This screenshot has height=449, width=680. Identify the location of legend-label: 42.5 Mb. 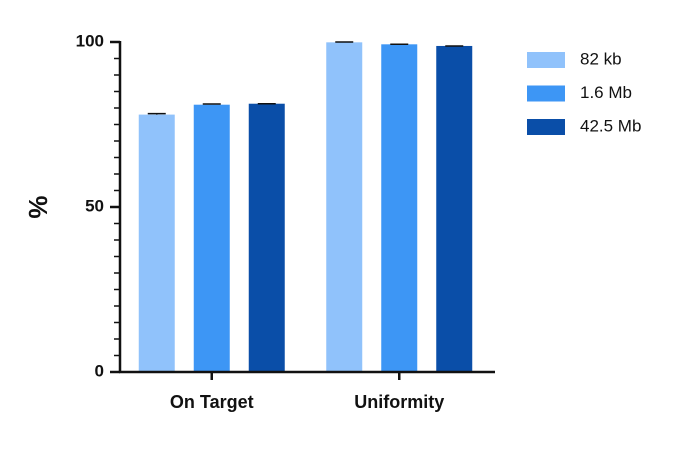
(610, 125).